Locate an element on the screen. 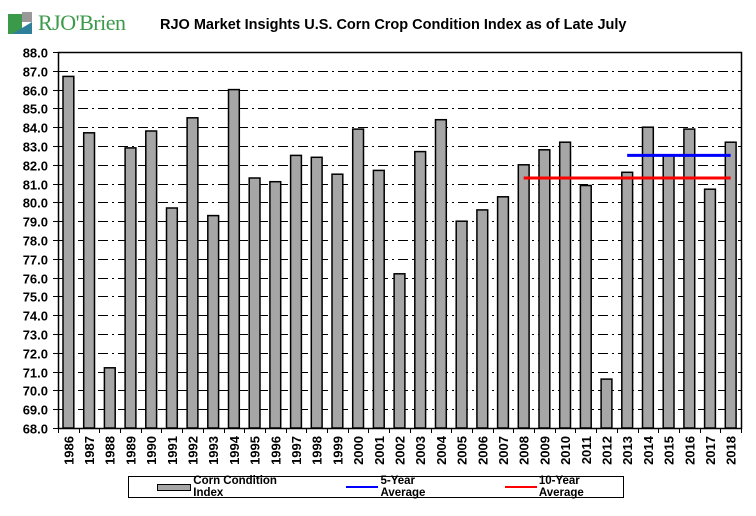  x-tick-label: 2010 is located at coordinates (565, 450).